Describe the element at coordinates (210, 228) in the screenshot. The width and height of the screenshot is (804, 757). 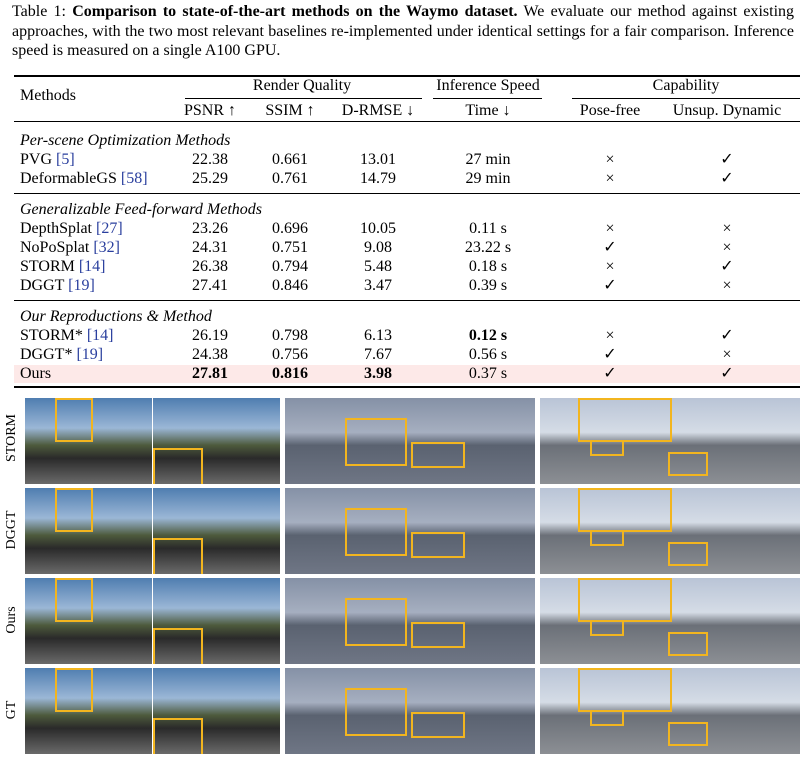
I see `psnr-cell: 23.26` at that location.